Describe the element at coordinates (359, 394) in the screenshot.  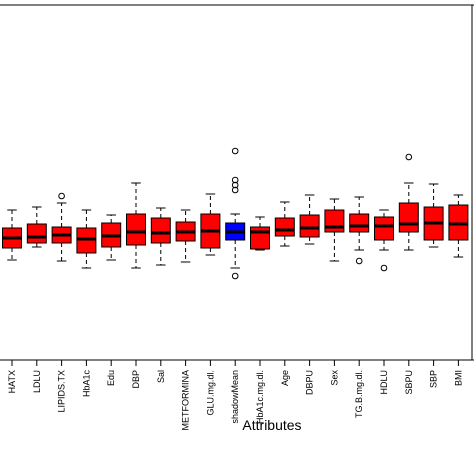
I see `x-tick-label: TG.B.mg.dl.` at that location.